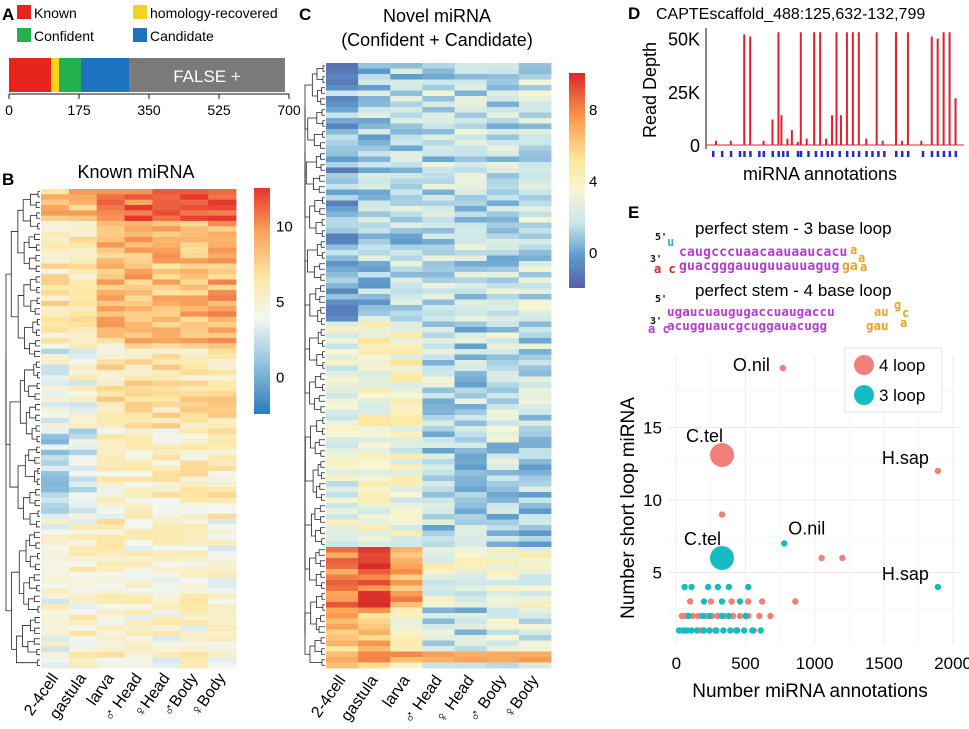 The image size is (969, 729). What do you see at coordinates (863, 267) in the screenshot?
I see `hairpin-3-loop-end: a` at bounding box center [863, 267].